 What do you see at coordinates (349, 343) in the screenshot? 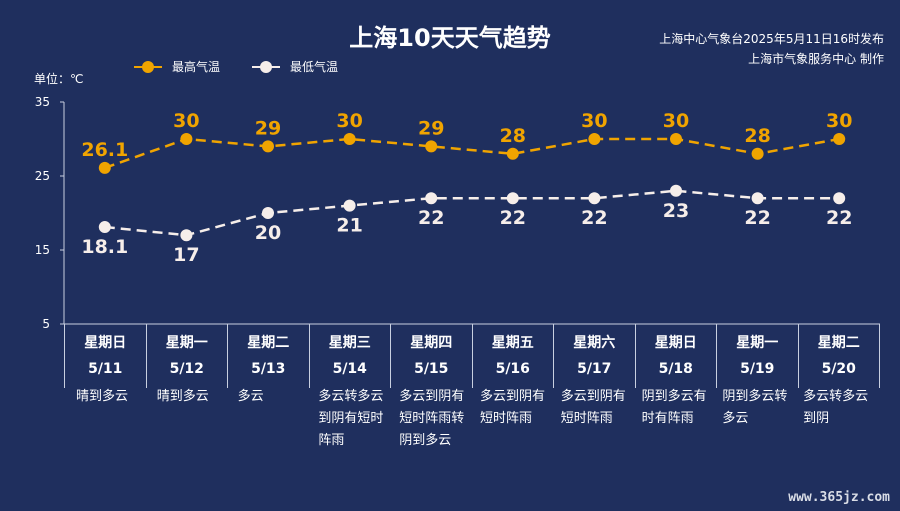
I see `weekday-label: 星期三` at bounding box center [349, 343].